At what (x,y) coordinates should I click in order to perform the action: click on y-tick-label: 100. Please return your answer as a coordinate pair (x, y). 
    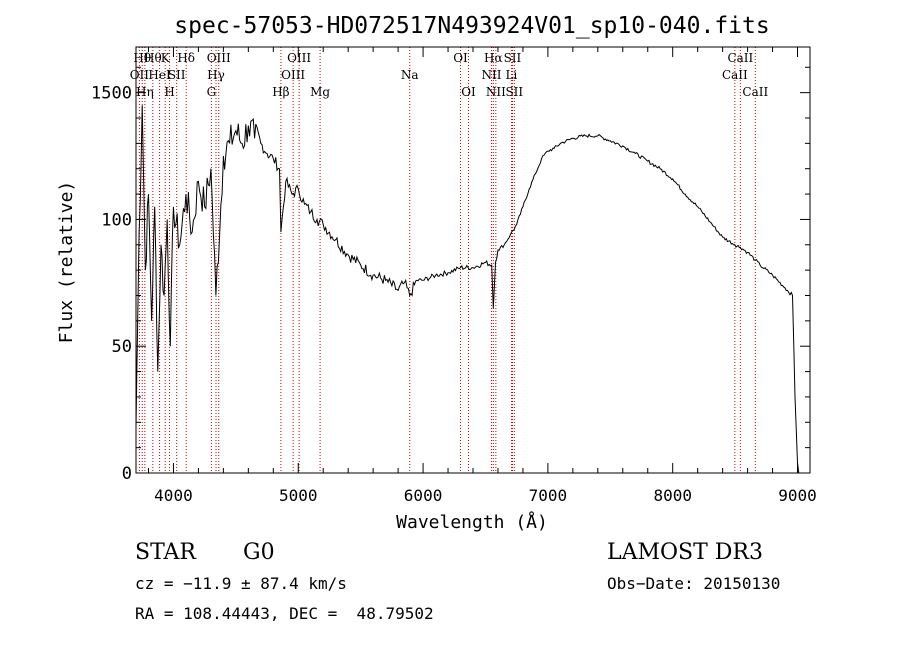
    Looking at the image, I should click on (116, 220).